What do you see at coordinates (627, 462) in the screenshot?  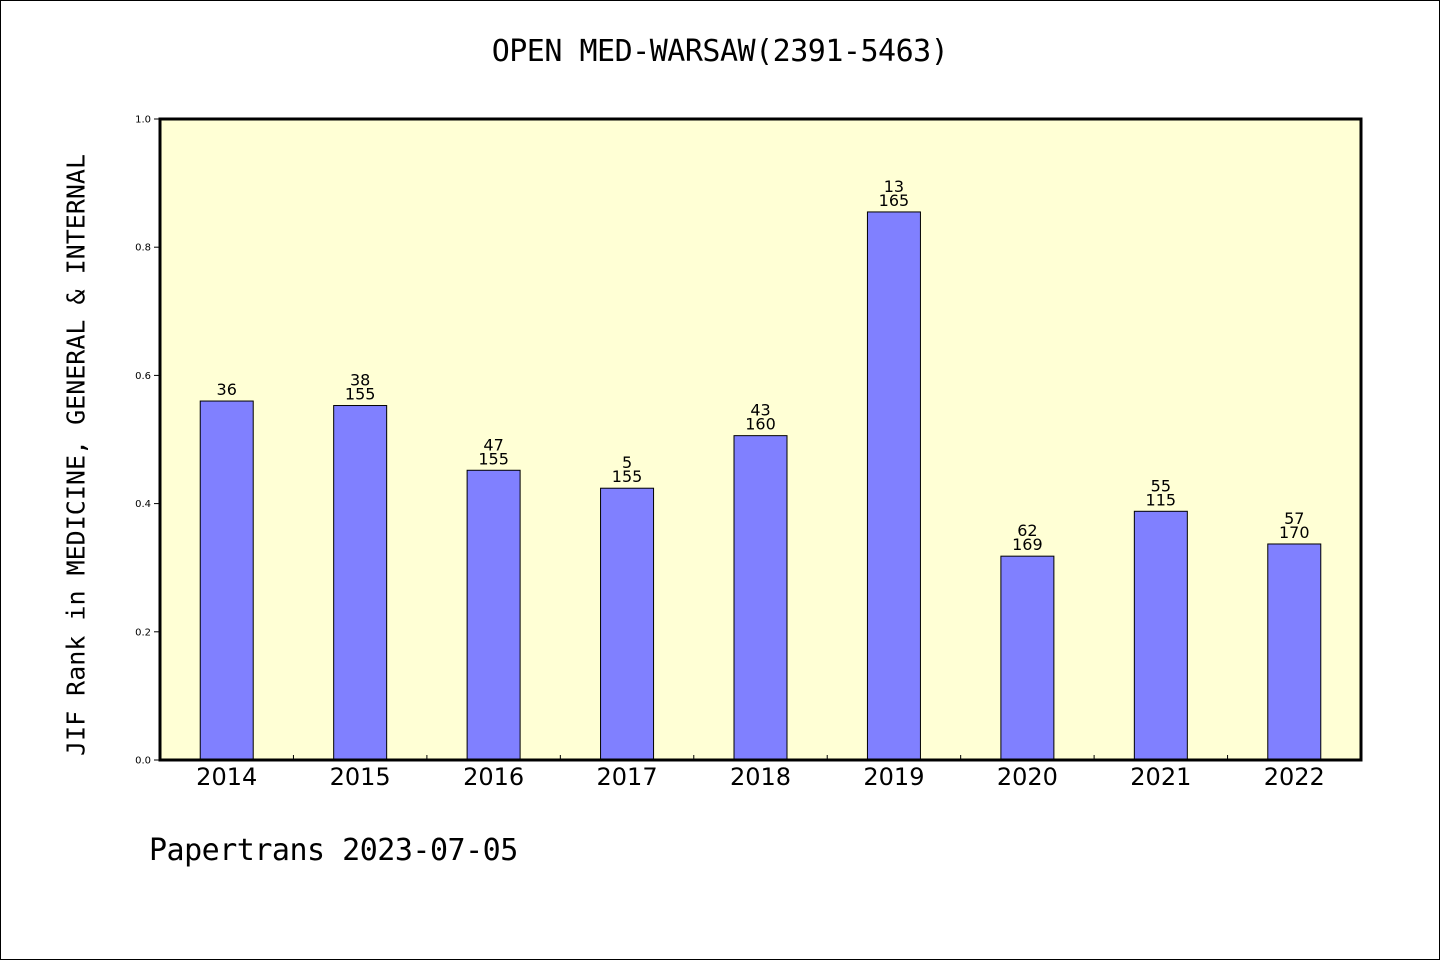 I see `data-label: 5` at bounding box center [627, 462].